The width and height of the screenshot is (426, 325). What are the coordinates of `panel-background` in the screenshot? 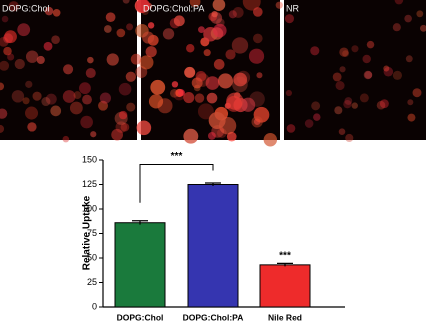 It's located at (355, 70).